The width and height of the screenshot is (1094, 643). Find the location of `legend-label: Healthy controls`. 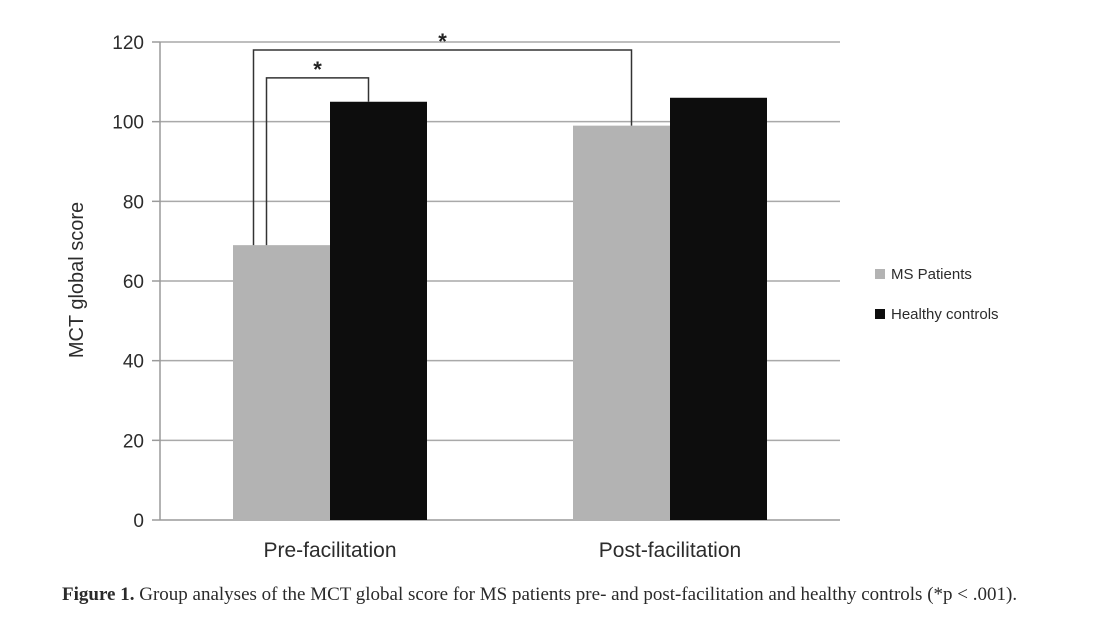

legend-label: Healthy controls is located at coordinates (945, 314).